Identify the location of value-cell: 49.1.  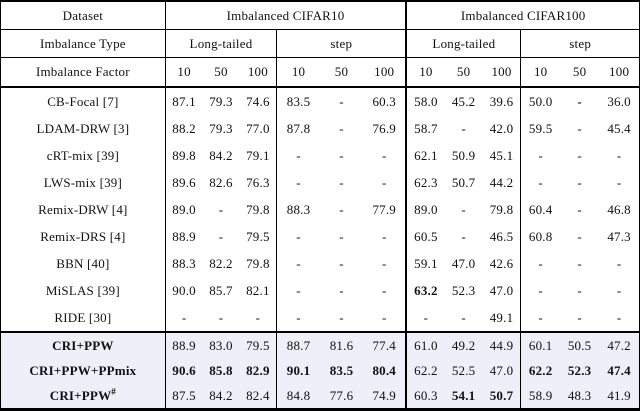
(501, 317).